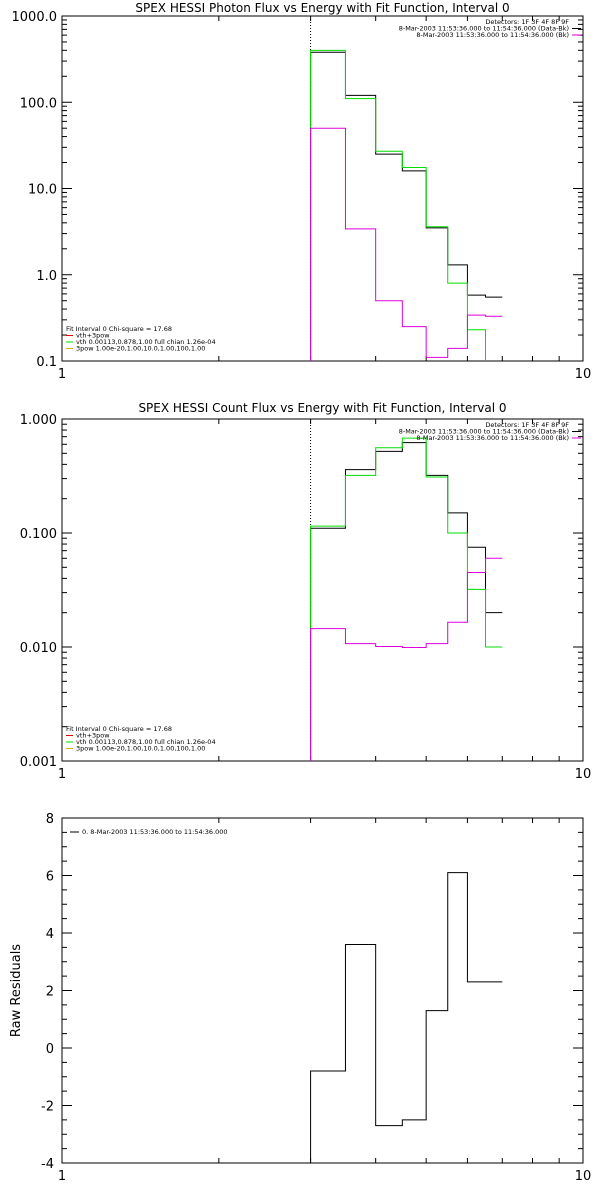 The height and width of the screenshot is (1200, 600). I want to click on y-tick-label: 6, so click(50, 877).